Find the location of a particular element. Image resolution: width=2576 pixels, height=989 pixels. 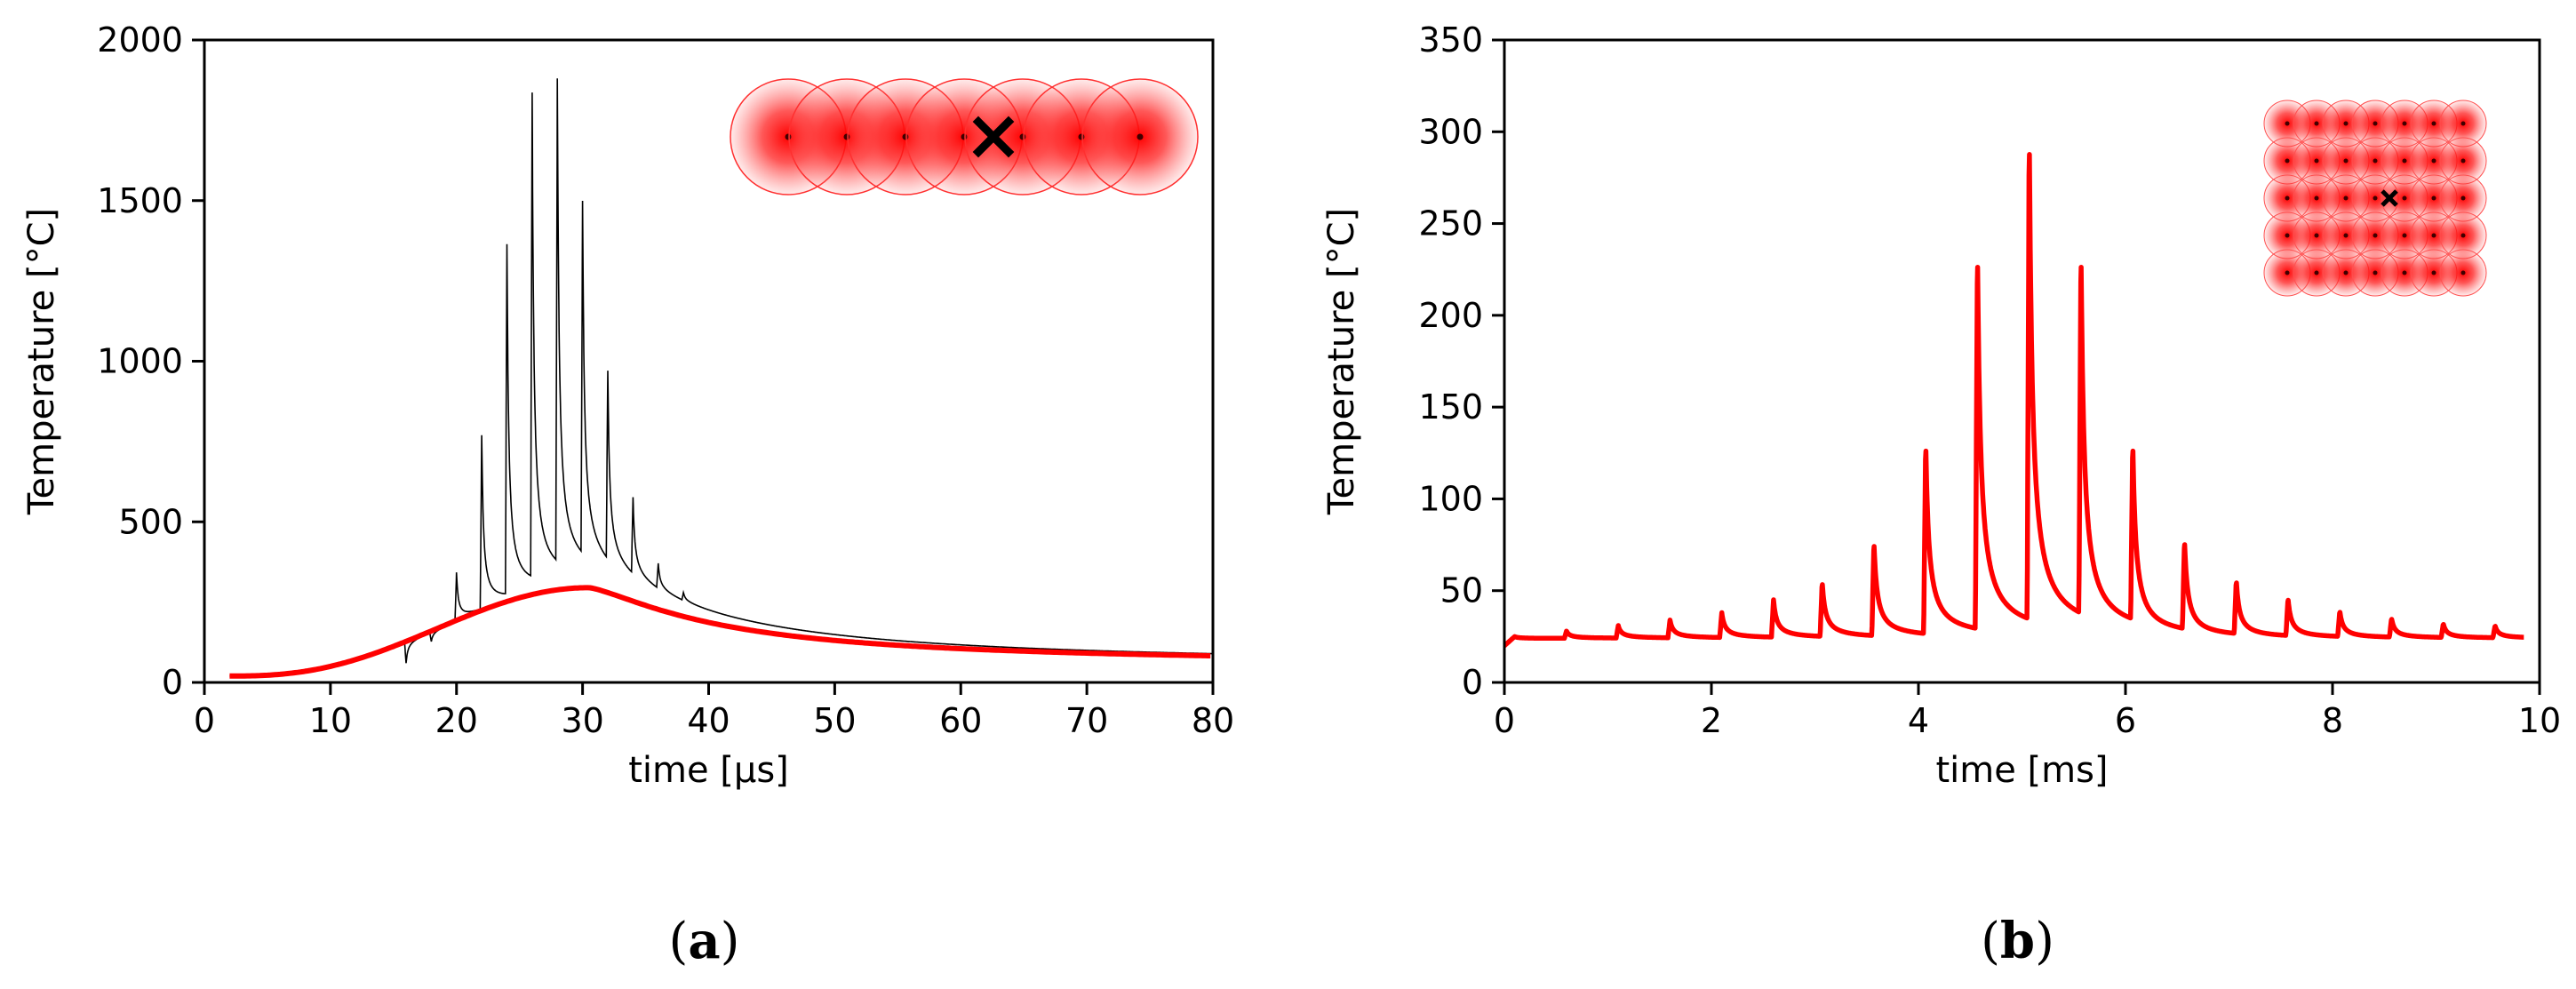

y-tick-label: 200 is located at coordinates (1450, 315).